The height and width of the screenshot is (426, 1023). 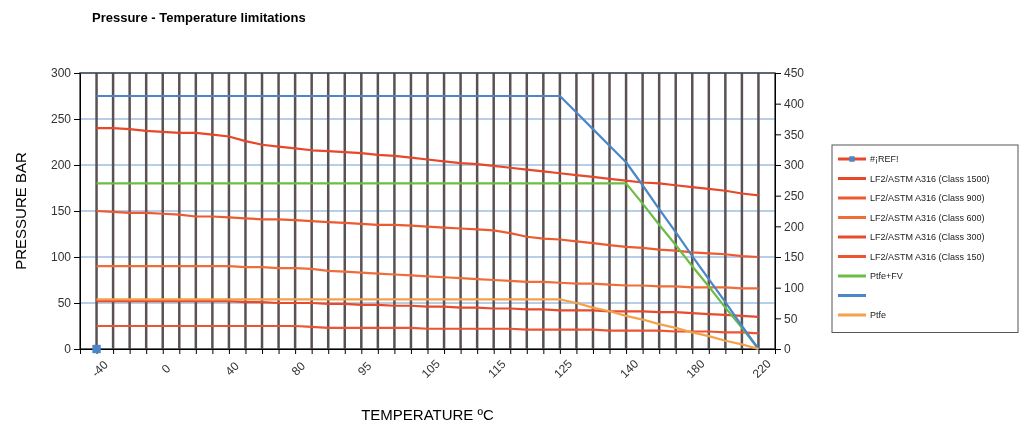 What do you see at coordinates (232, 368) in the screenshot?
I see `x-tick-label: 40` at bounding box center [232, 368].